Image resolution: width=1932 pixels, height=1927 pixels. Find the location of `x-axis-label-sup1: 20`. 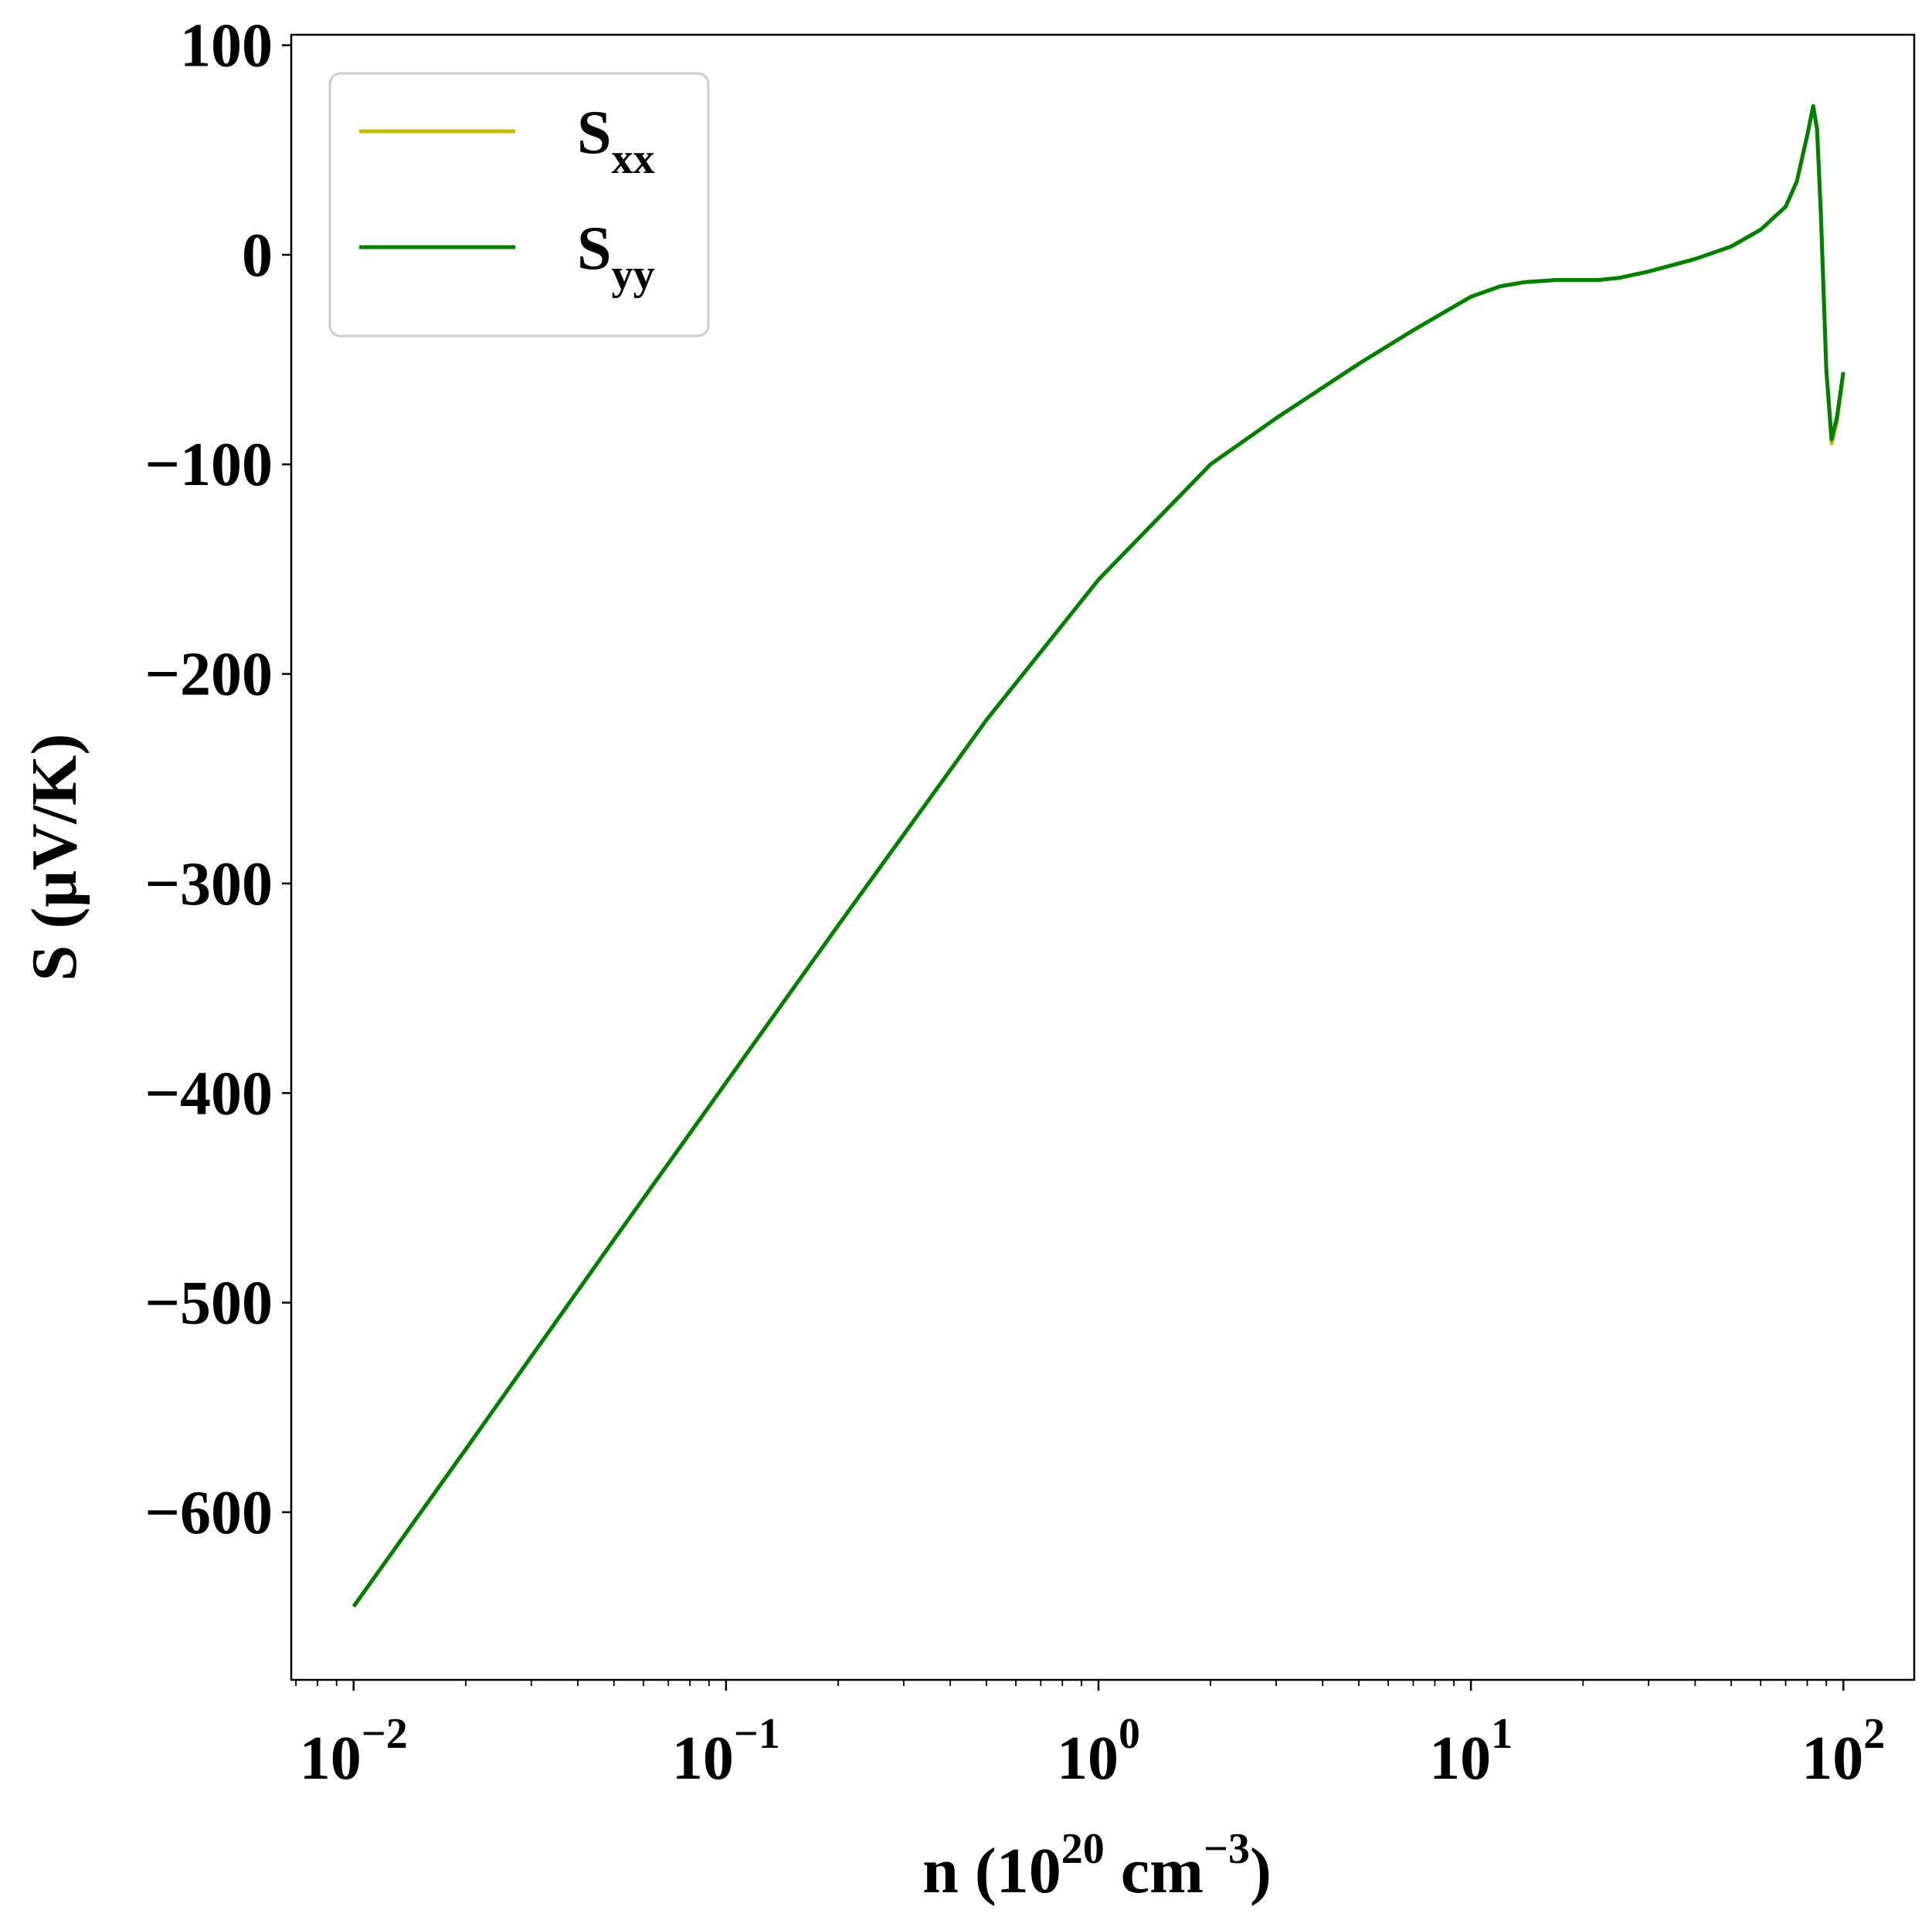

x-axis-label-sup1: 20 is located at coordinates (1083, 1849).